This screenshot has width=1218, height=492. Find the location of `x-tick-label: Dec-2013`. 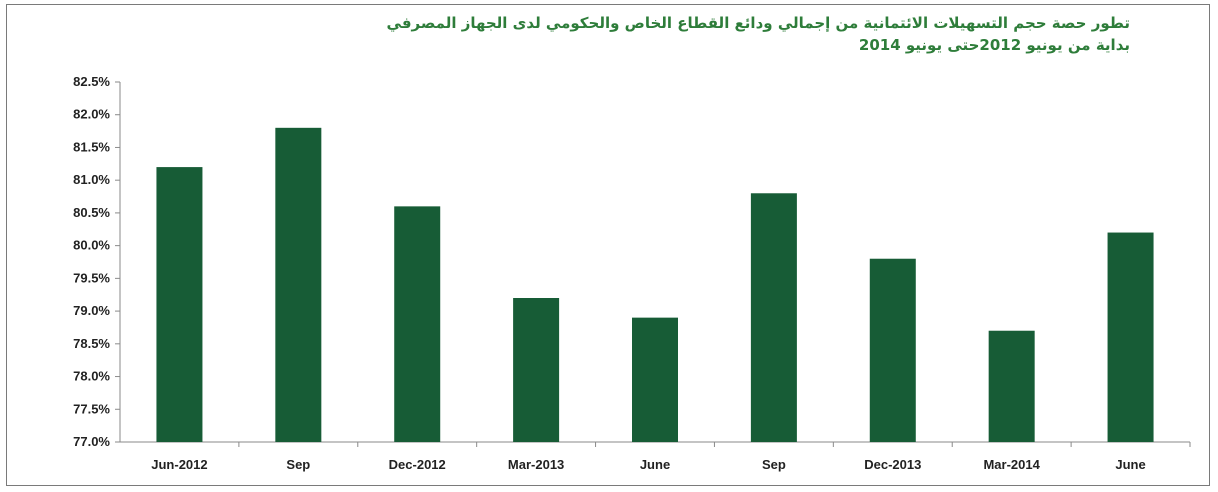

x-tick-label: Dec-2013 is located at coordinates (892, 464).